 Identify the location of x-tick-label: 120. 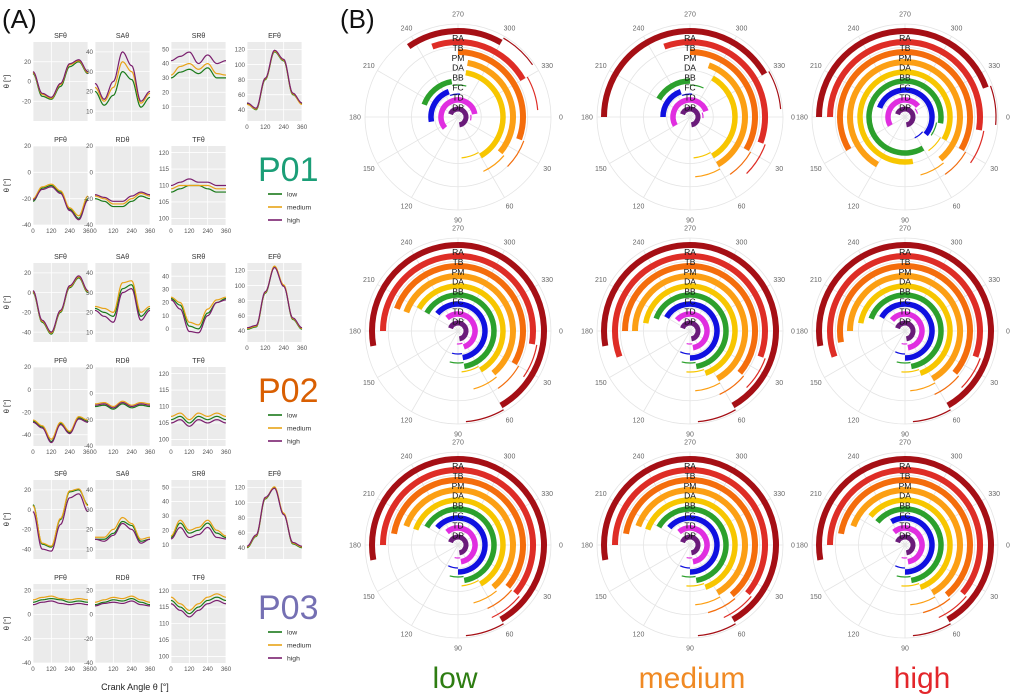
(51, 452).